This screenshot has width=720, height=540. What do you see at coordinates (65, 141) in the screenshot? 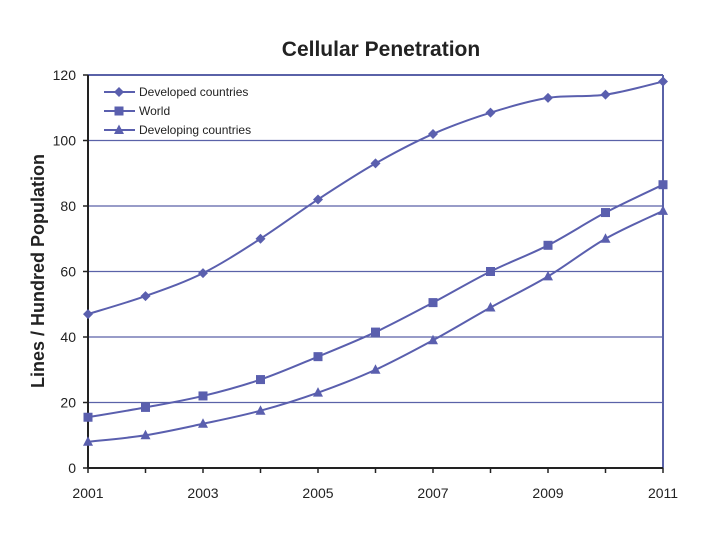
I see `y-tick-label: 100` at bounding box center [65, 141].